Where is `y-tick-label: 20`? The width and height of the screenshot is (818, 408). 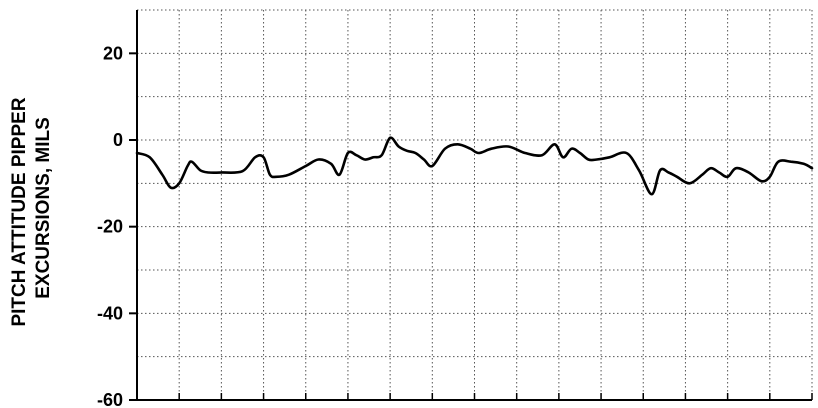
y-tick-label: 20 is located at coordinates (113, 53).